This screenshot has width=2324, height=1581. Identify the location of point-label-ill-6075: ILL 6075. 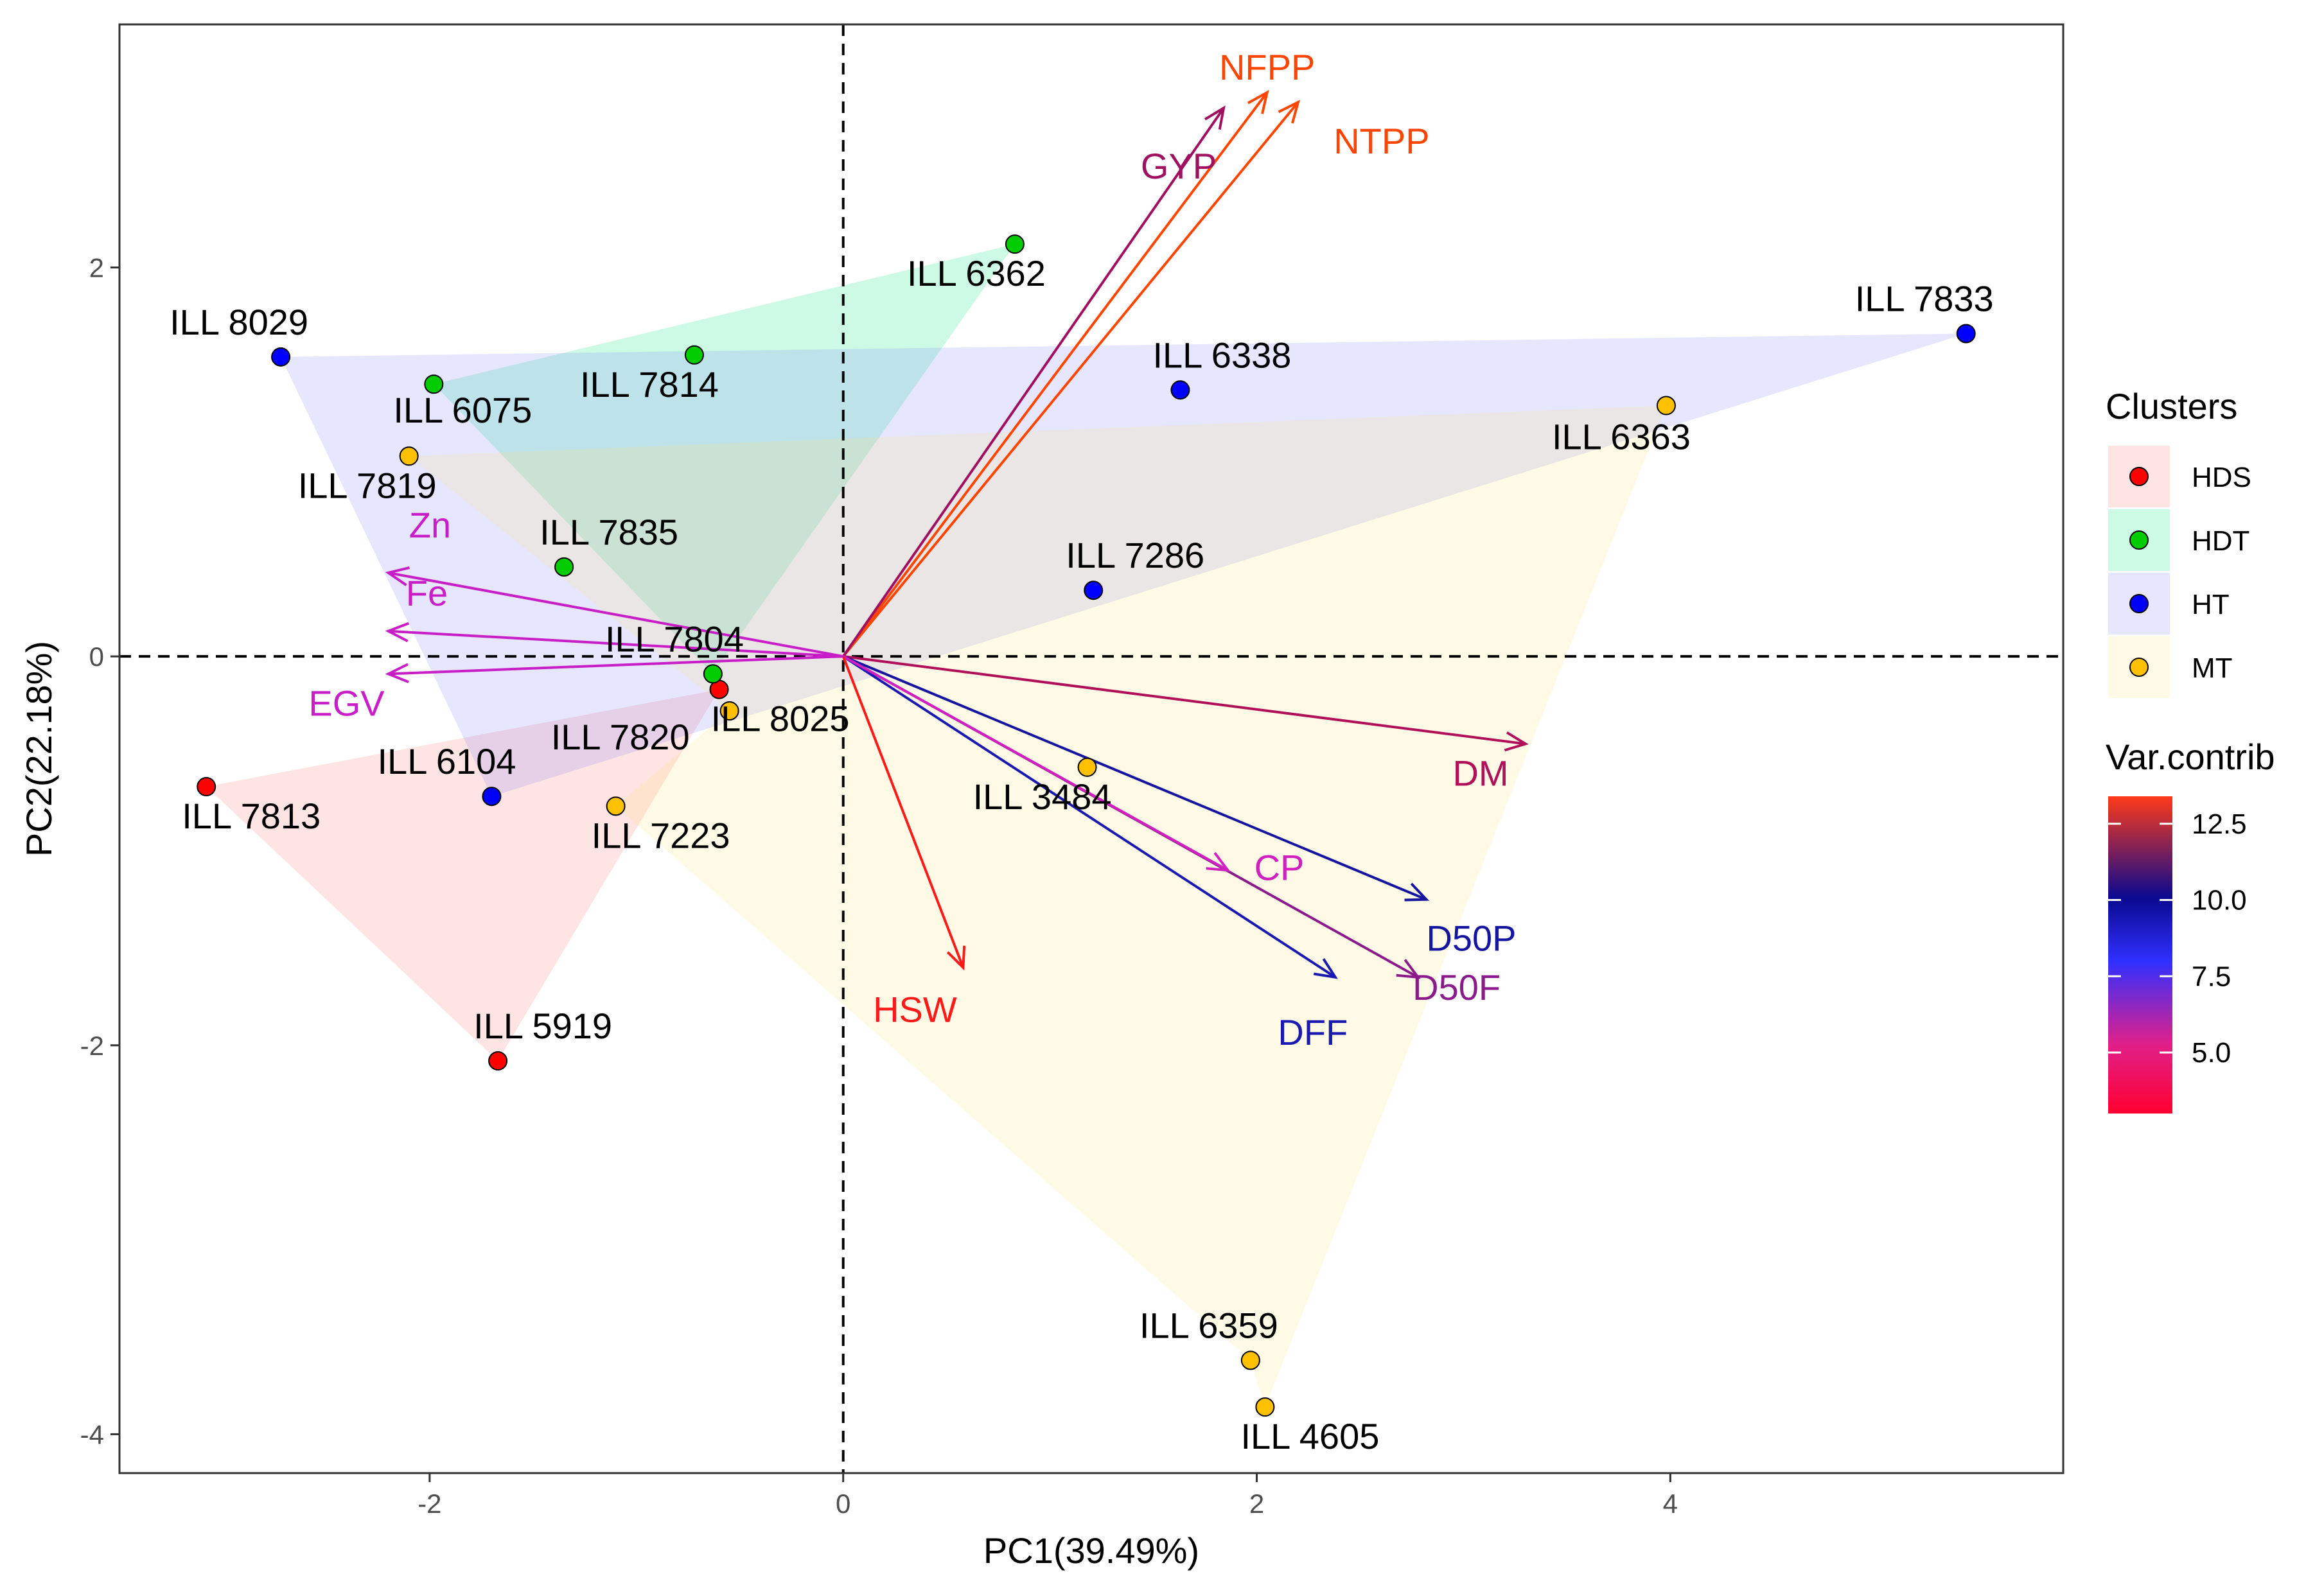
(462, 410).